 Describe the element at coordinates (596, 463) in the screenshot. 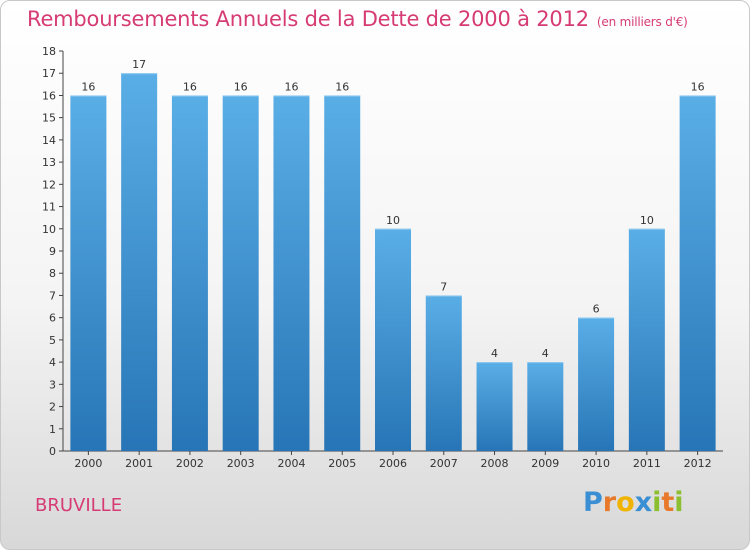

I see `x-tick-label: 2010` at that location.